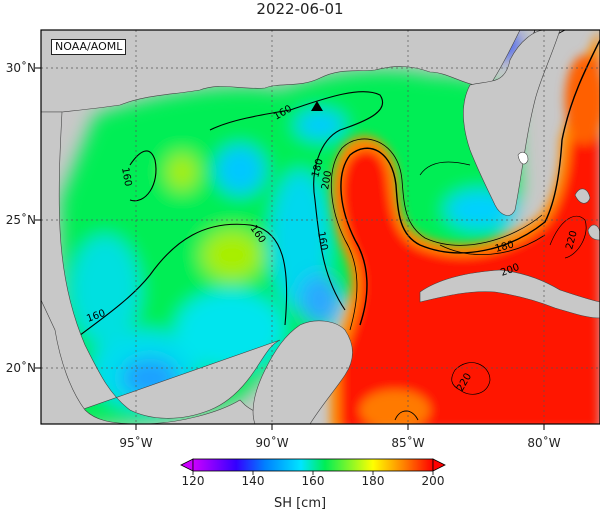 The height and width of the screenshot is (515, 600). What do you see at coordinates (317, 106) in the screenshot?
I see `station-triangle-icon` at bounding box center [317, 106].